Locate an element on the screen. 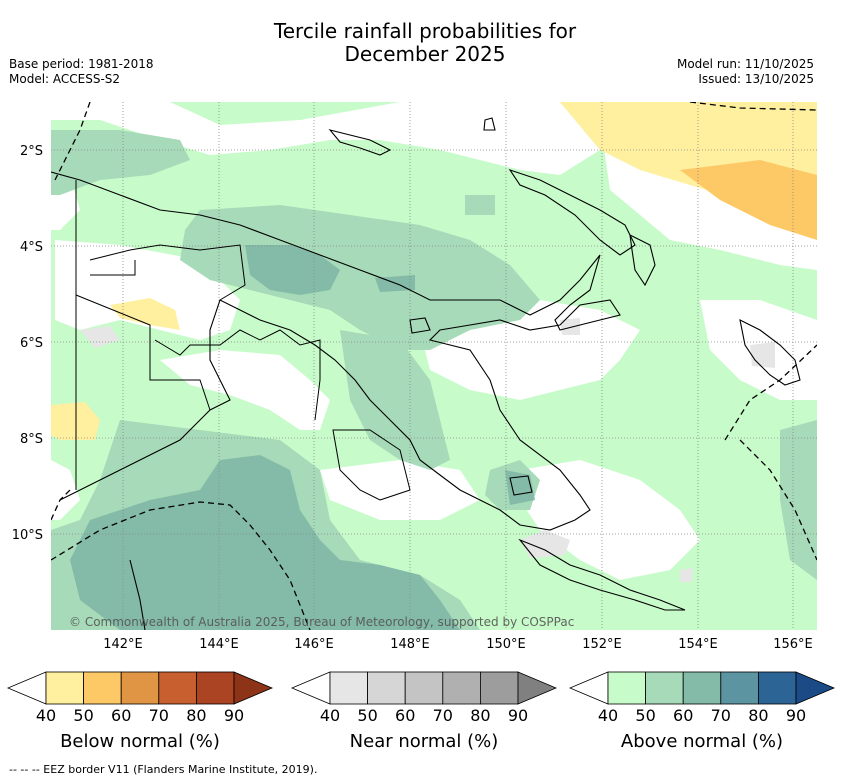 This screenshot has width=850, height=781. base-period: Base period: 1981-2018 is located at coordinates (81, 64).